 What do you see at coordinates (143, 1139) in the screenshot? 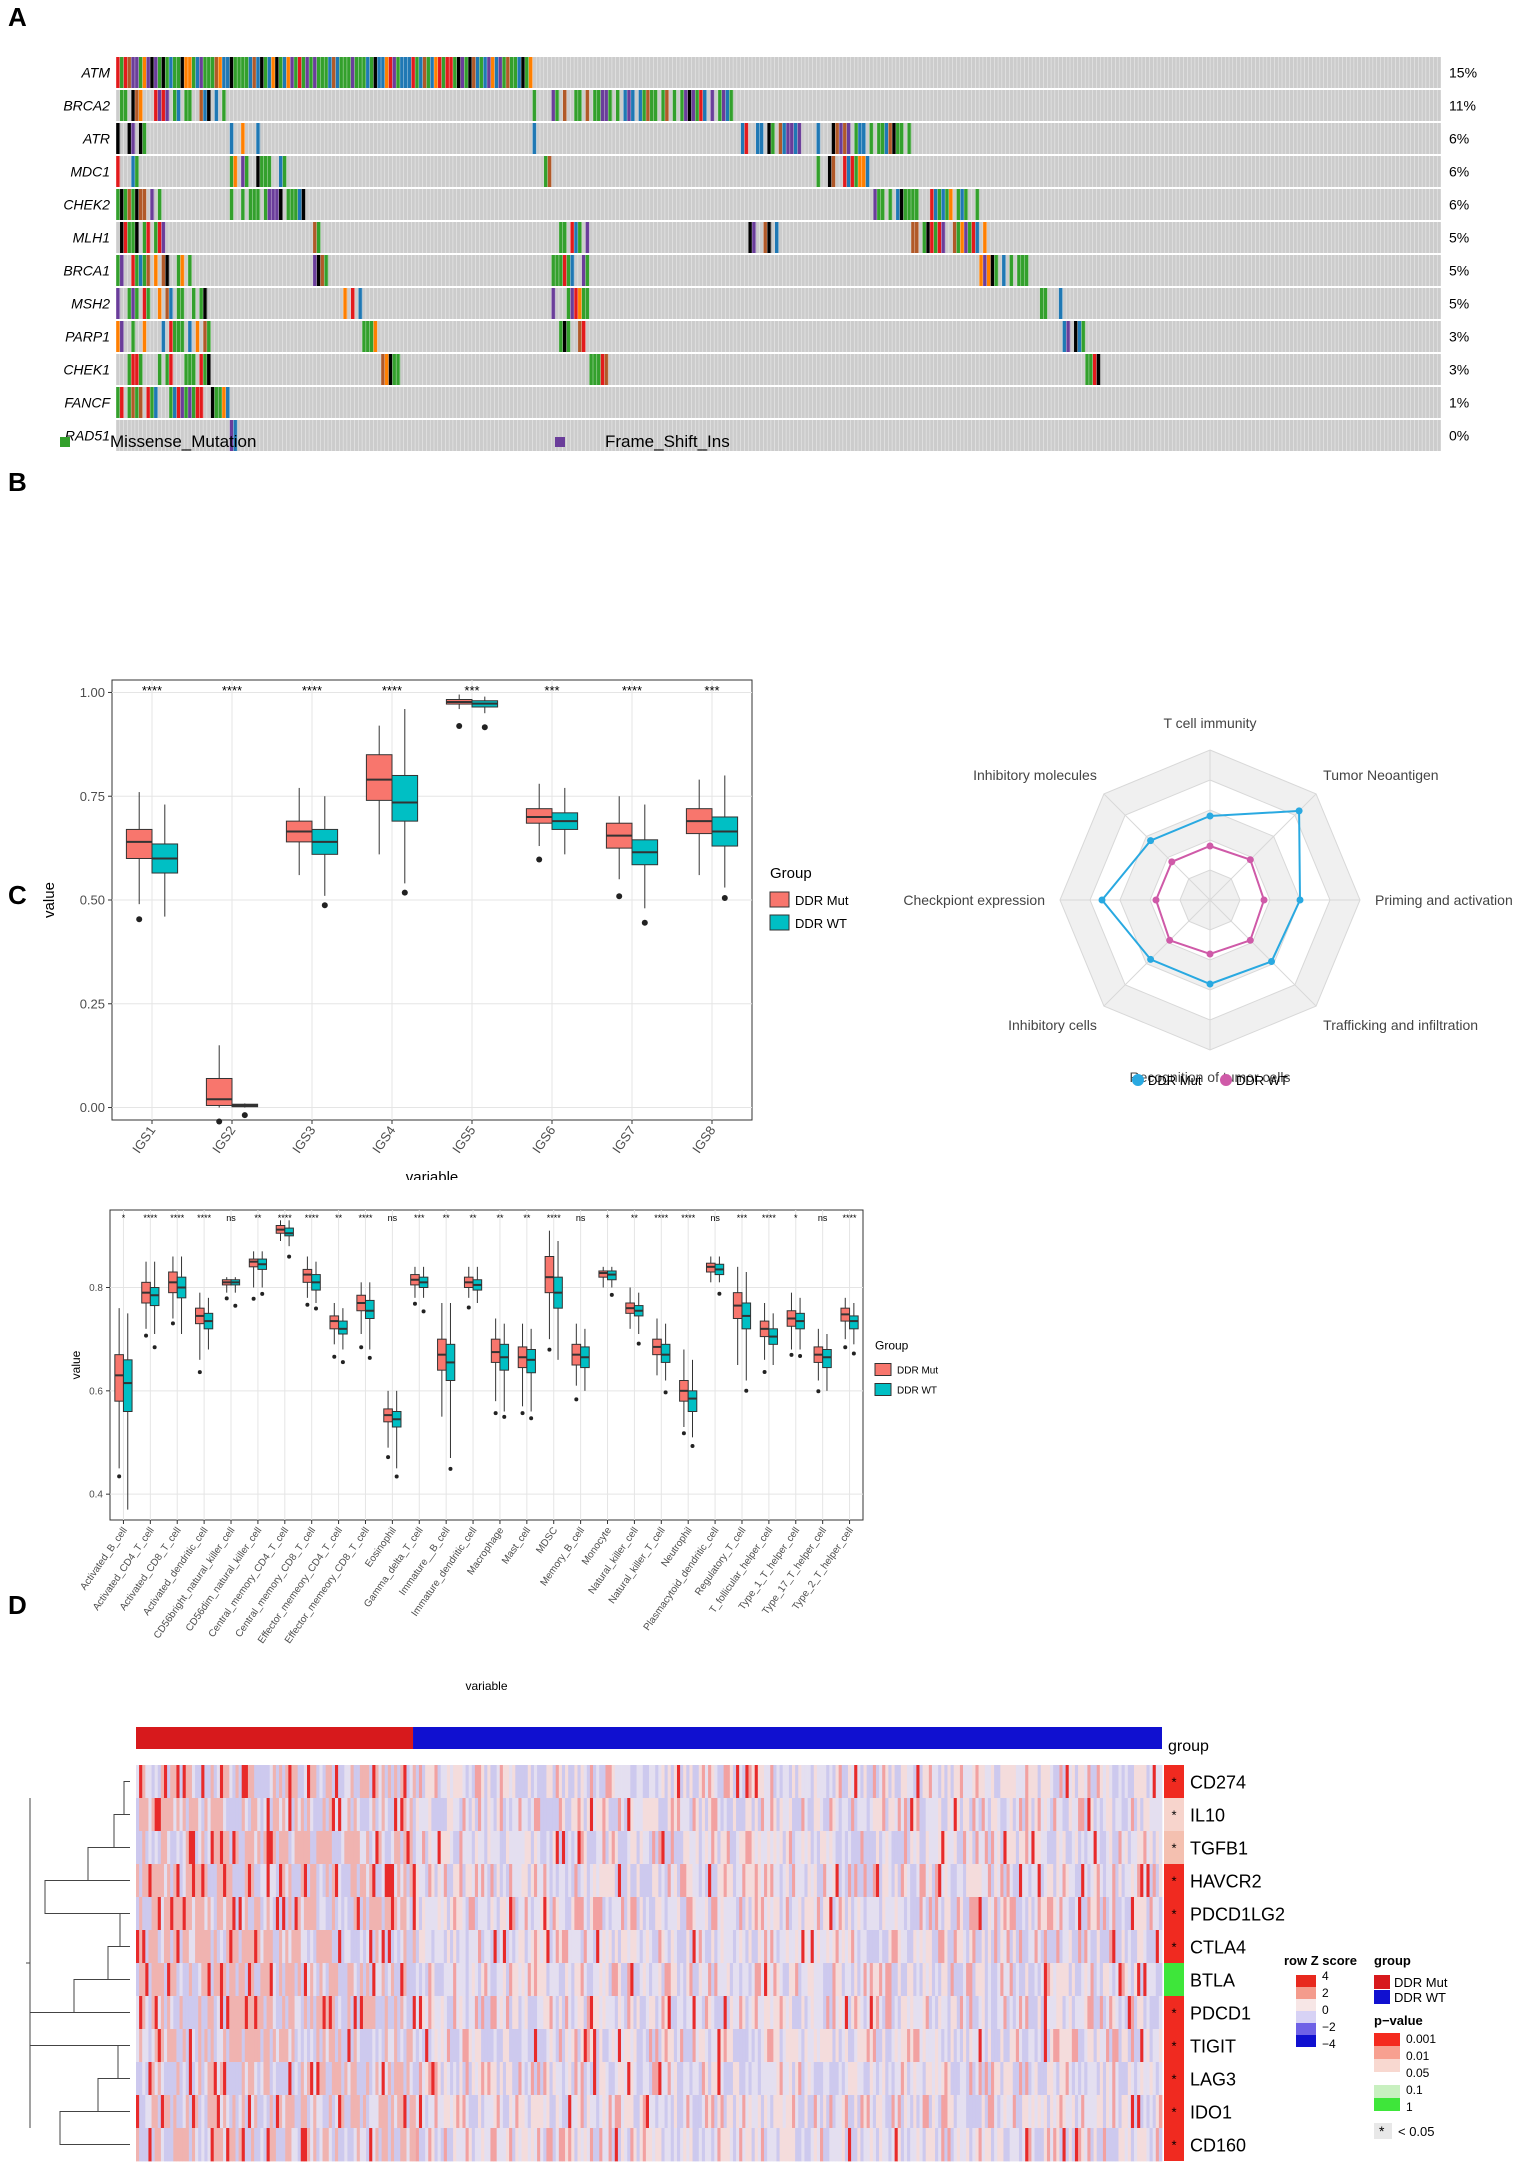
I see `x-tick-label: IGS1` at bounding box center [143, 1139].